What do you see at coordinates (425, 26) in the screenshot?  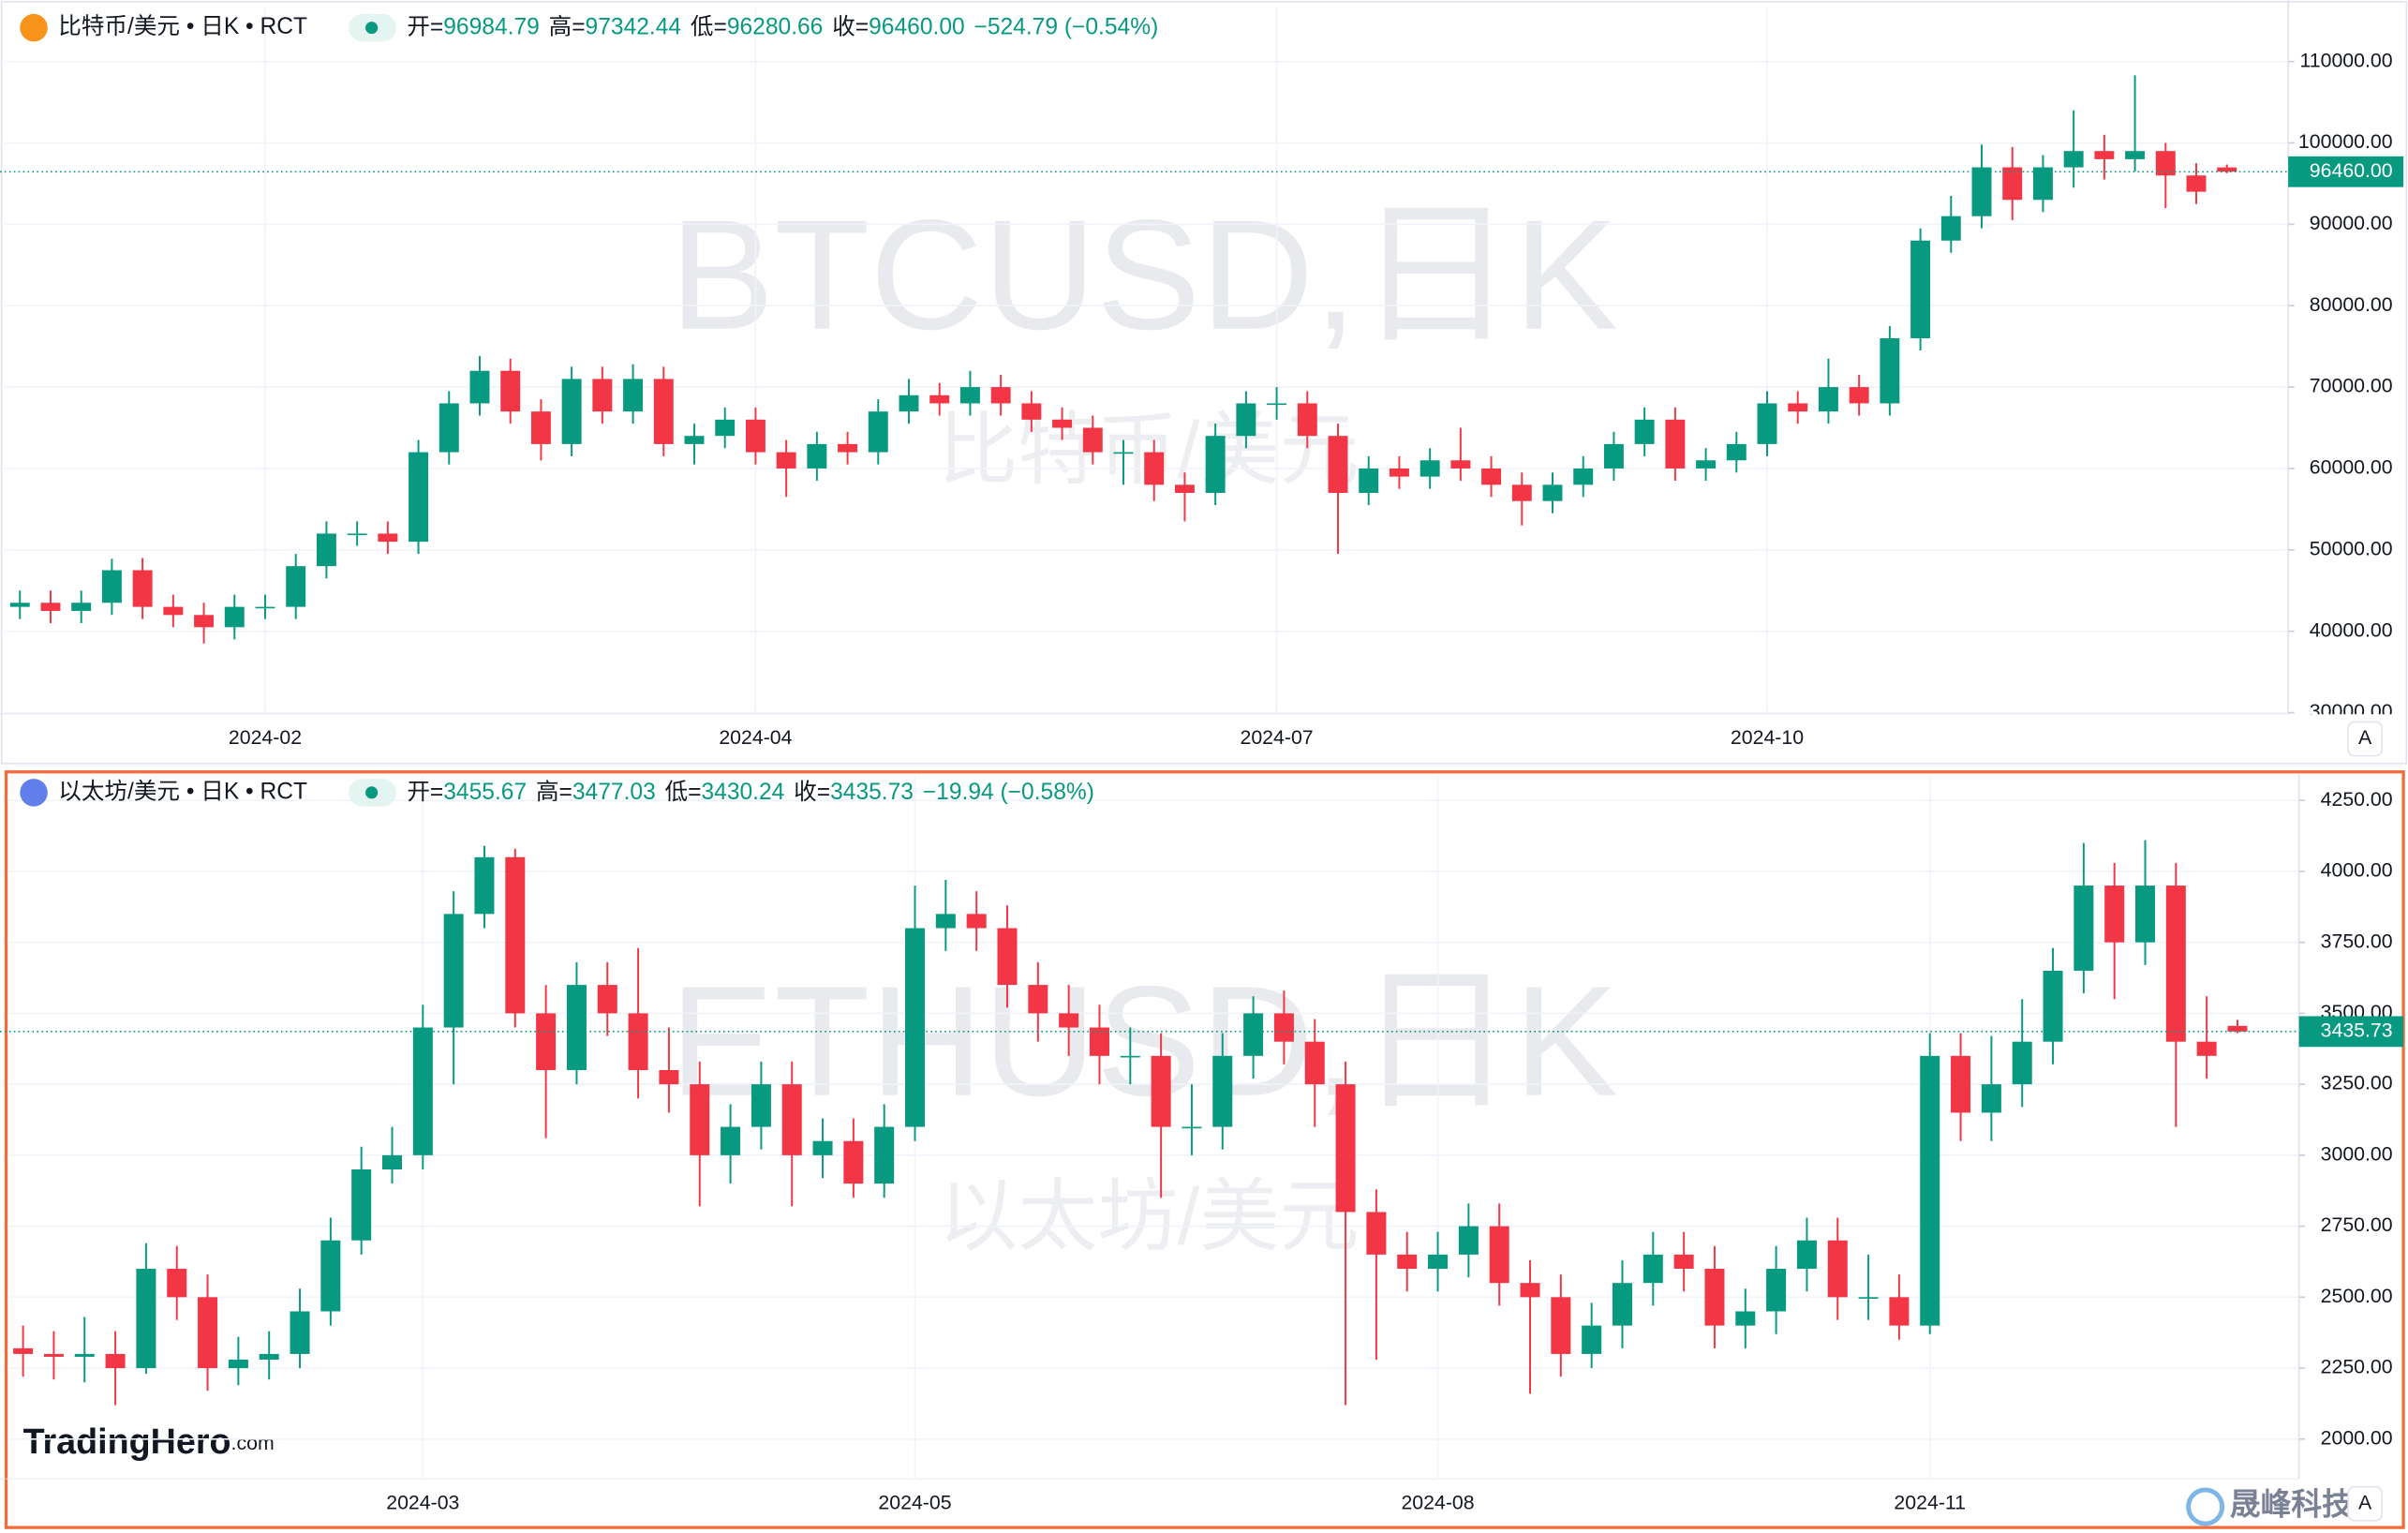 I see `ohlc-label: 开=` at bounding box center [425, 26].